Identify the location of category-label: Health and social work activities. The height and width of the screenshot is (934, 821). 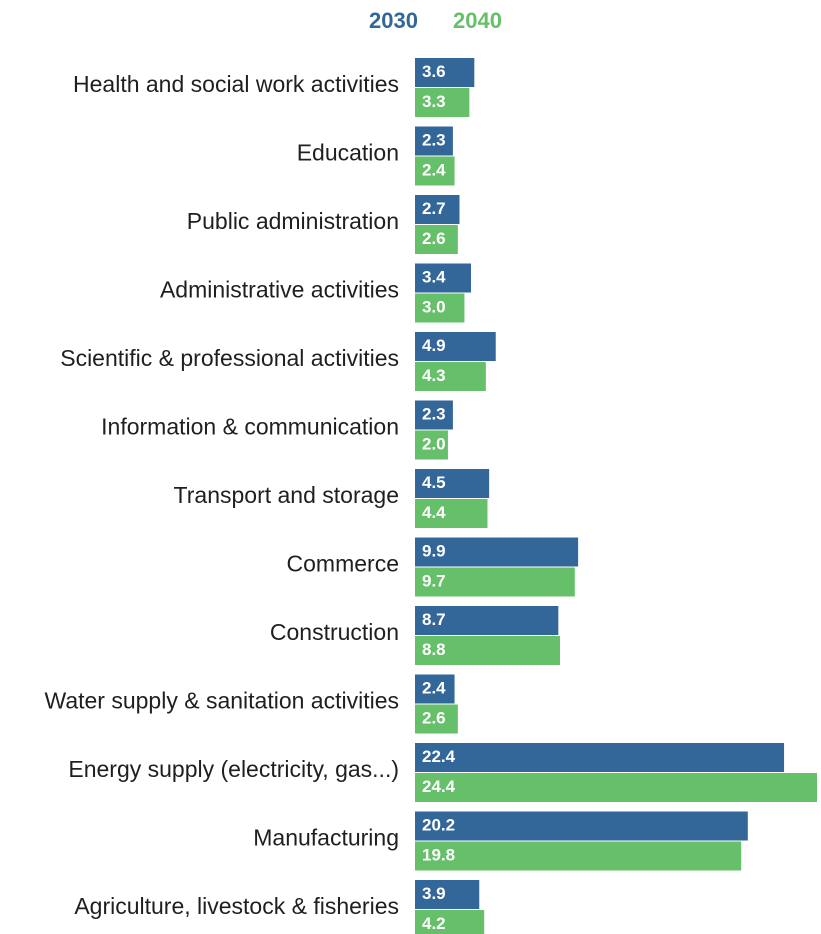
(236, 84).